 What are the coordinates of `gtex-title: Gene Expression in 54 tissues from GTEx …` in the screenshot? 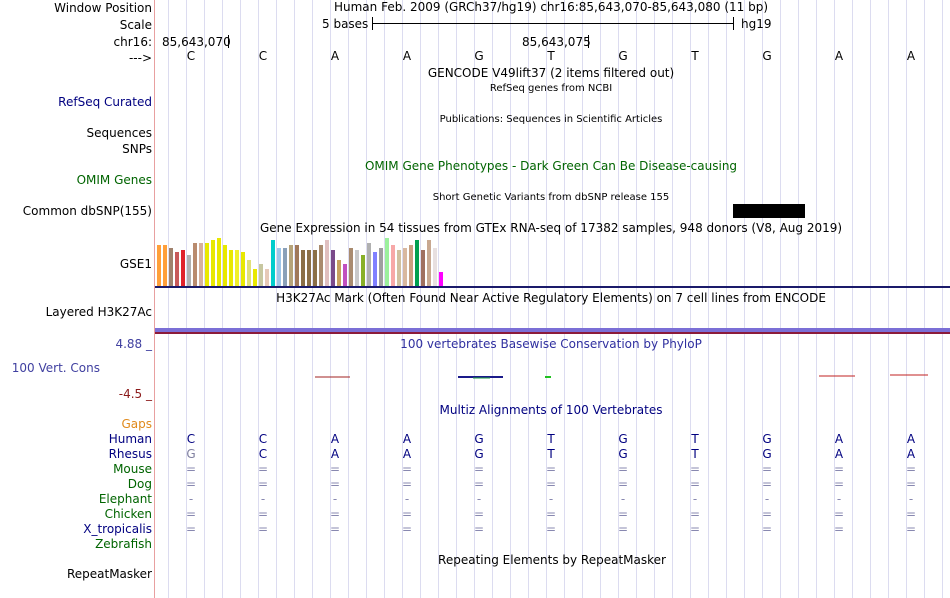 It's located at (551, 228).